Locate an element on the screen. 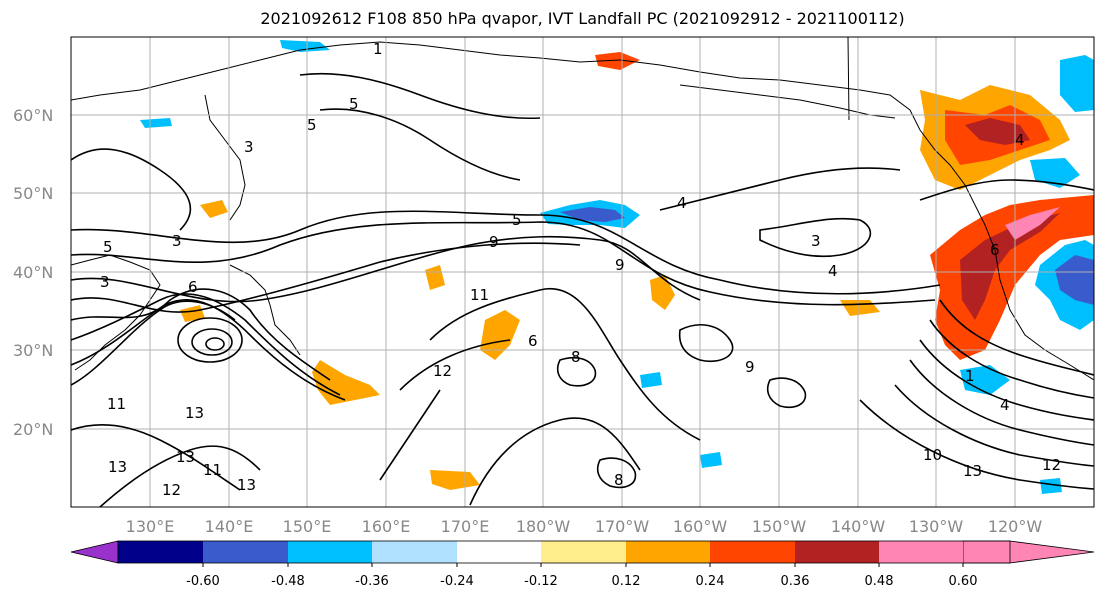 This screenshot has height=601, width=1105. latitude-axis: 60°N 50°N 40°N 30°N 20°N is located at coordinates (33, 272).